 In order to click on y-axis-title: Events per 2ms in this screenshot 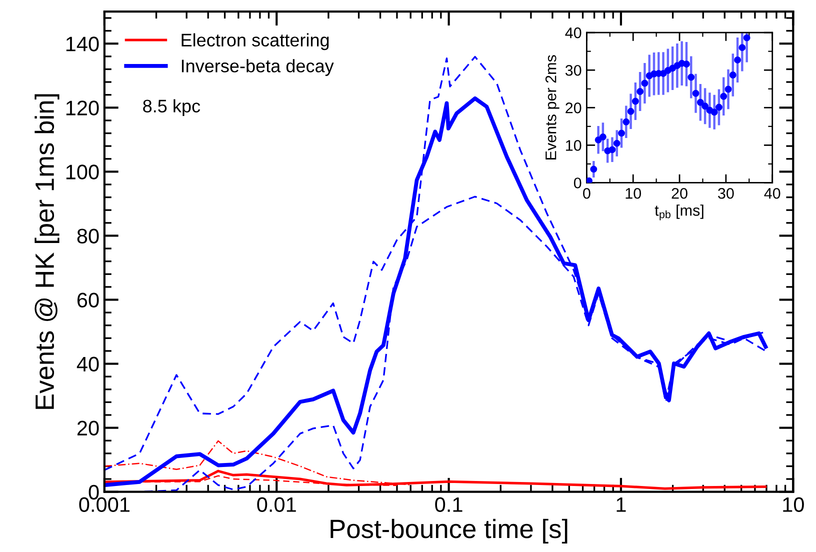, I will do `click(552, 107)`.